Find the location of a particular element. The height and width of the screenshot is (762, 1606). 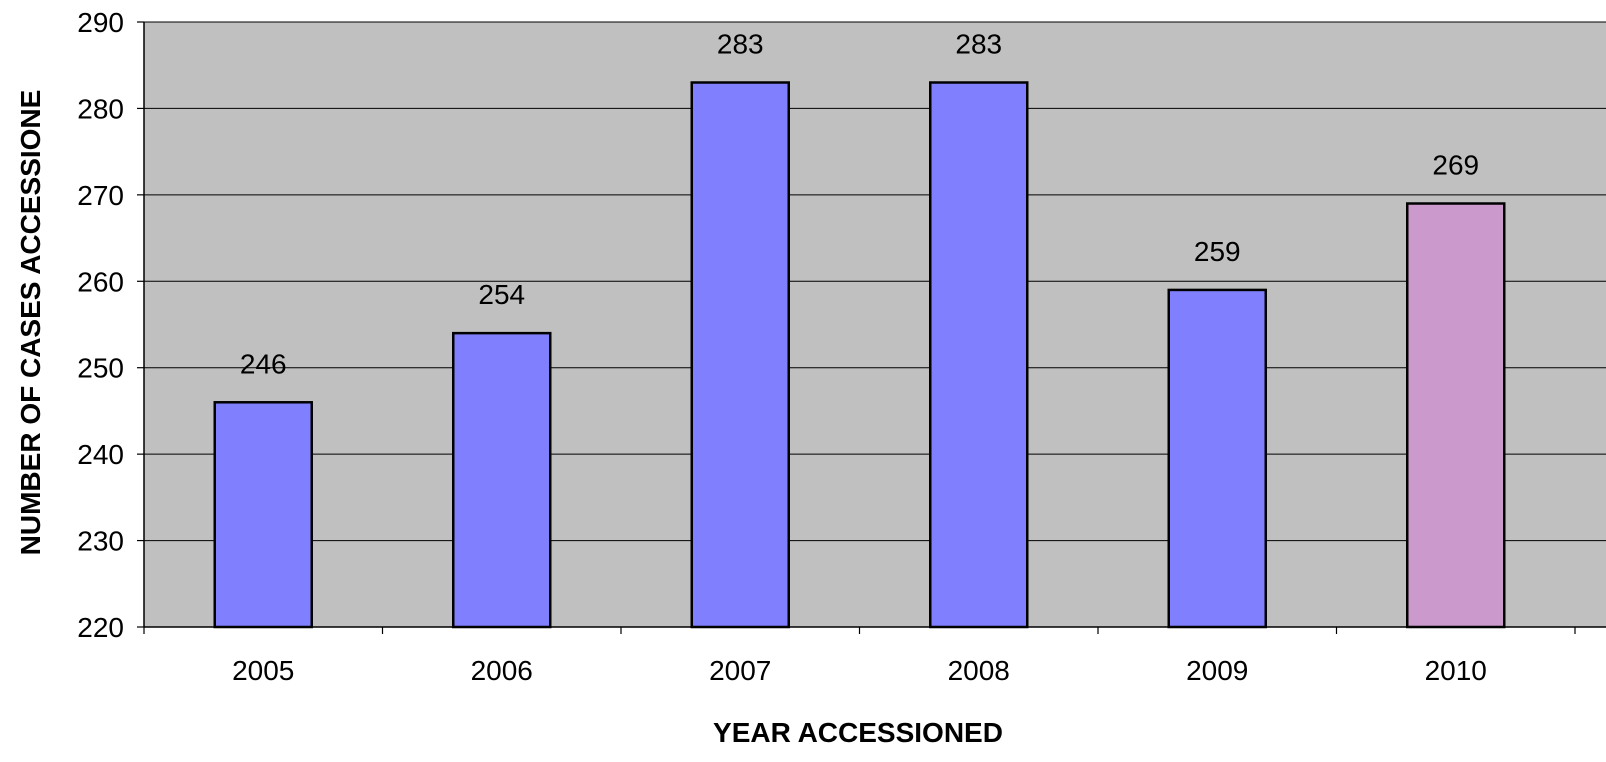

y-tick-label: 230 is located at coordinates (100, 541).